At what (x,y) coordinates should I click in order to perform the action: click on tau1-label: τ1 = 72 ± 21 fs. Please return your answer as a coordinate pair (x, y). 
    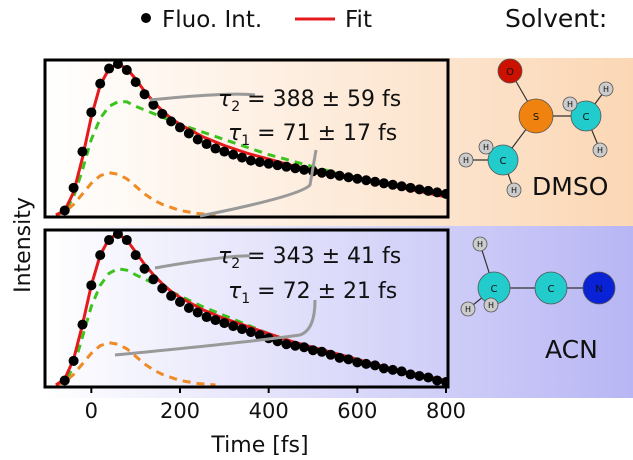
    Looking at the image, I should click on (312, 293).